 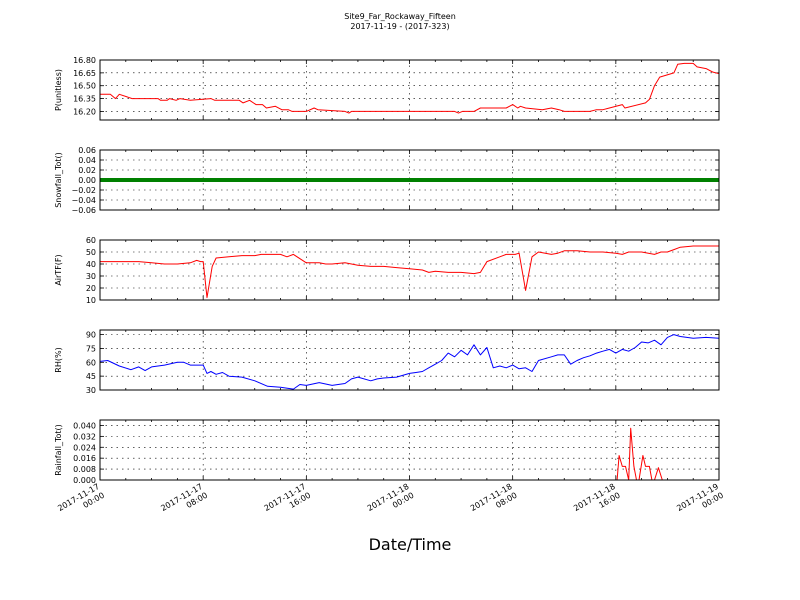 What do you see at coordinates (410, 544) in the screenshot?
I see `x-axis-label: Date/Time` at bounding box center [410, 544].